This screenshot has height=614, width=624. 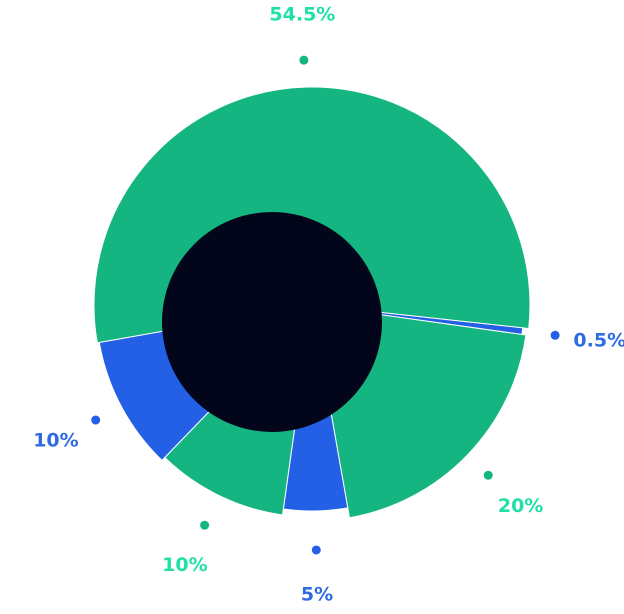 What do you see at coordinates (317, 594) in the screenshot?
I see `value-label: 5%` at bounding box center [317, 594].